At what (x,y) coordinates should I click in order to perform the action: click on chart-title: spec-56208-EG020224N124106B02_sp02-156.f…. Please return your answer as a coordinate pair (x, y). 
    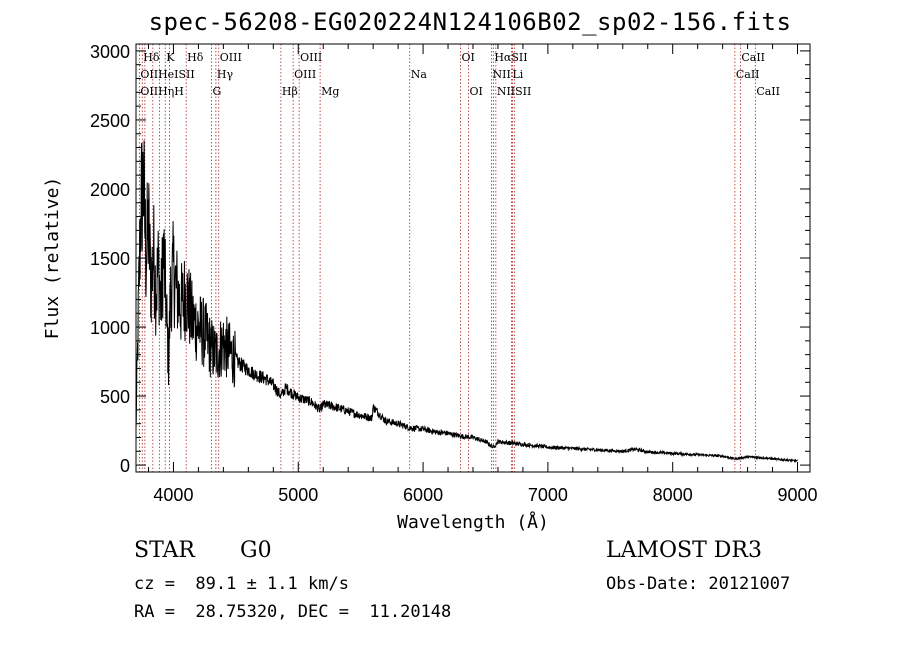
    Looking at the image, I should click on (470, 22).